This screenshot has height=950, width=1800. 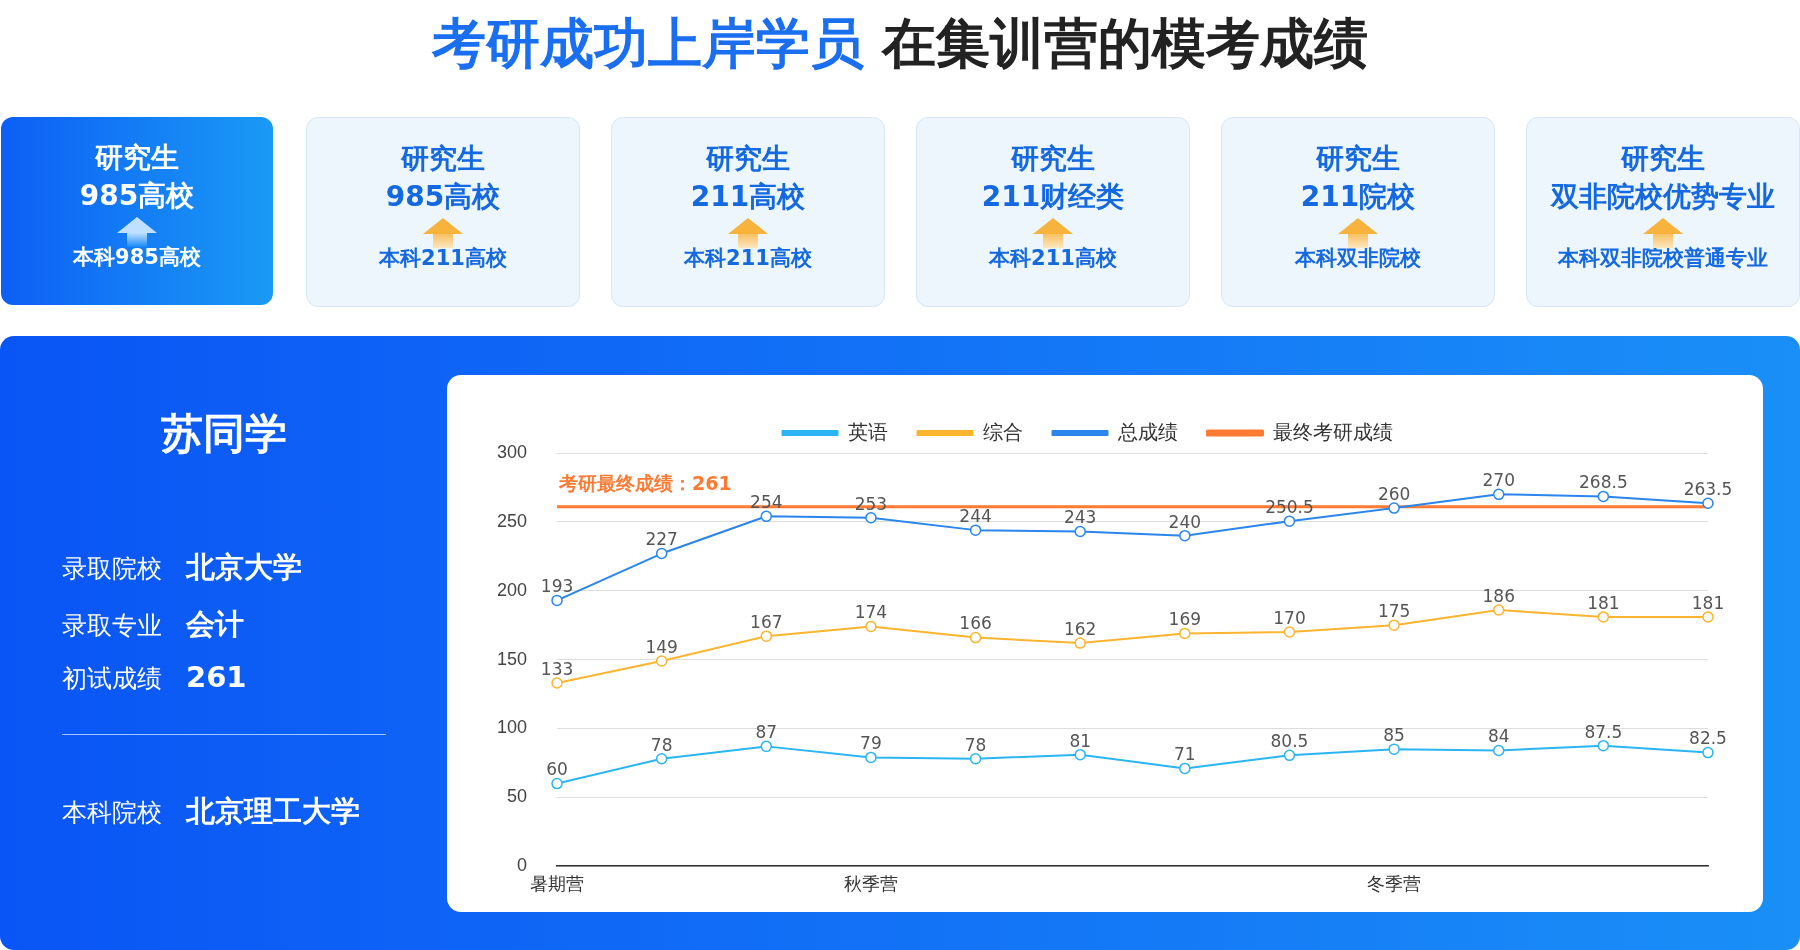 What do you see at coordinates (1498, 595) in the screenshot?
I see `data-label: 186` at bounding box center [1498, 595].